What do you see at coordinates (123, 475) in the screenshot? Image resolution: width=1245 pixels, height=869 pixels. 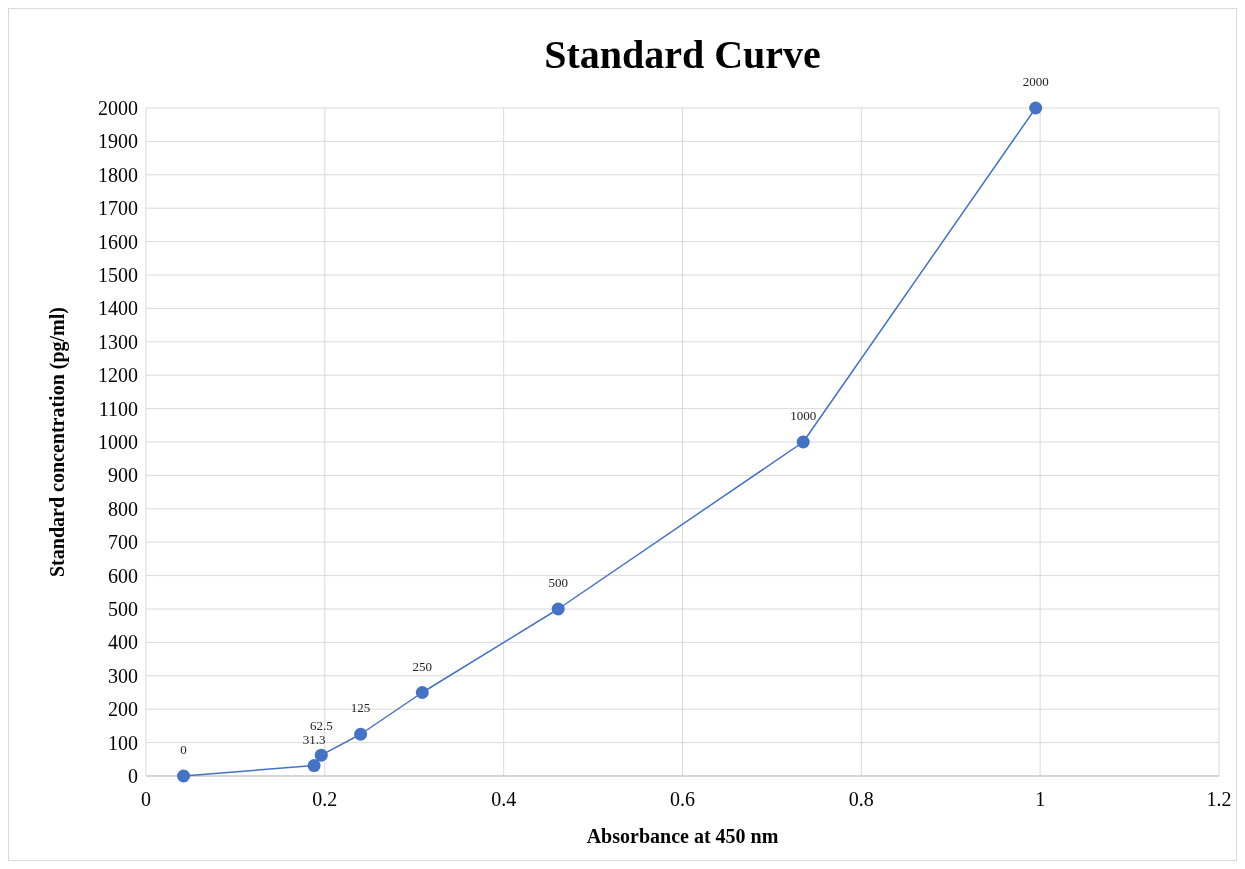 I see `y-tick-label: 900` at bounding box center [123, 475].